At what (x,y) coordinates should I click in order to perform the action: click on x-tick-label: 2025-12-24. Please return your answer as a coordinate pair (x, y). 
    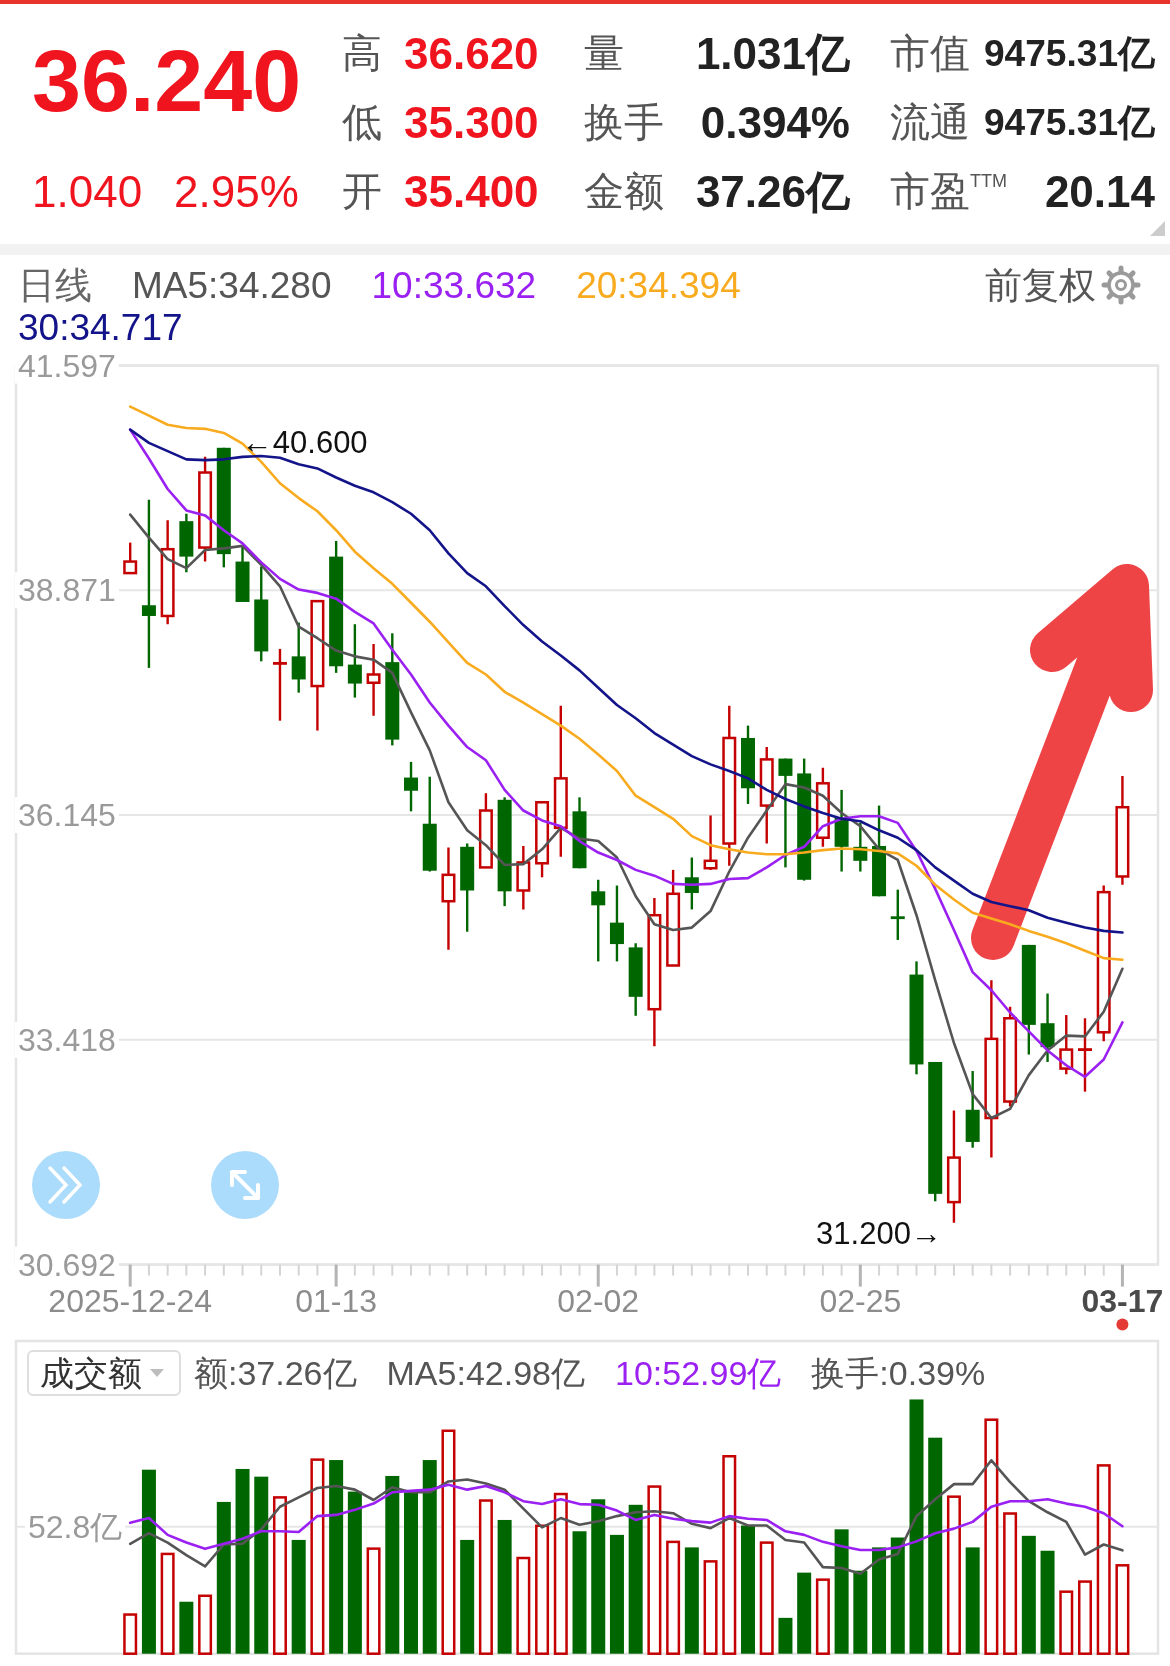
    Looking at the image, I should click on (130, 1300).